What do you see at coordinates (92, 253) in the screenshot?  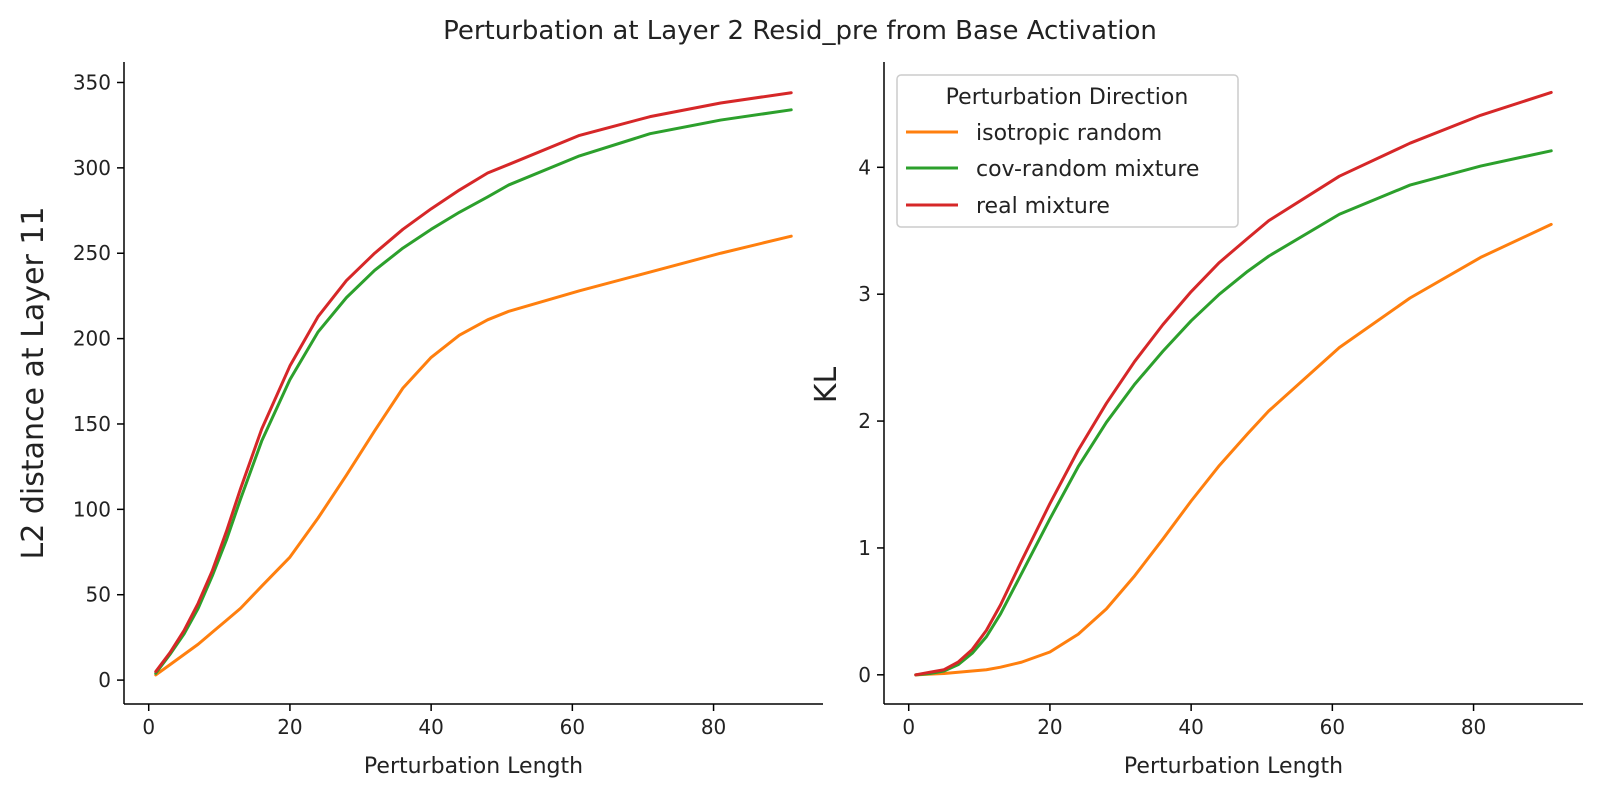 I see `left-y-tick-label: 250` at bounding box center [92, 253].